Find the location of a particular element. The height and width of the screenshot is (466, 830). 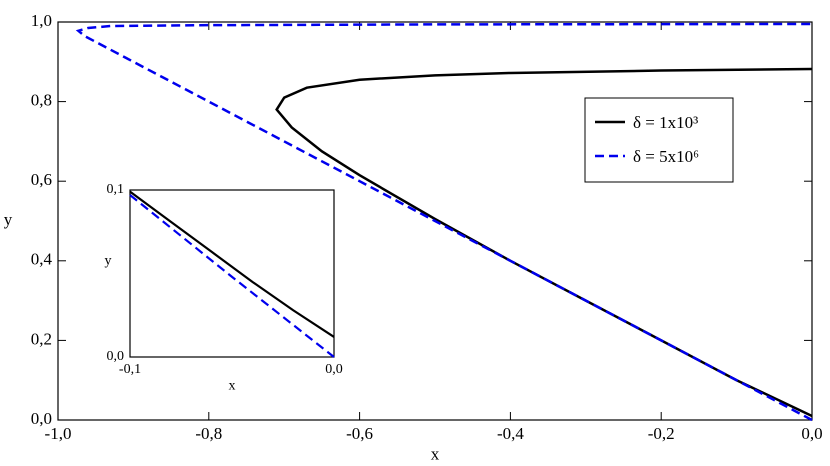

y-tick-label: 0,8 is located at coordinates (41, 100).